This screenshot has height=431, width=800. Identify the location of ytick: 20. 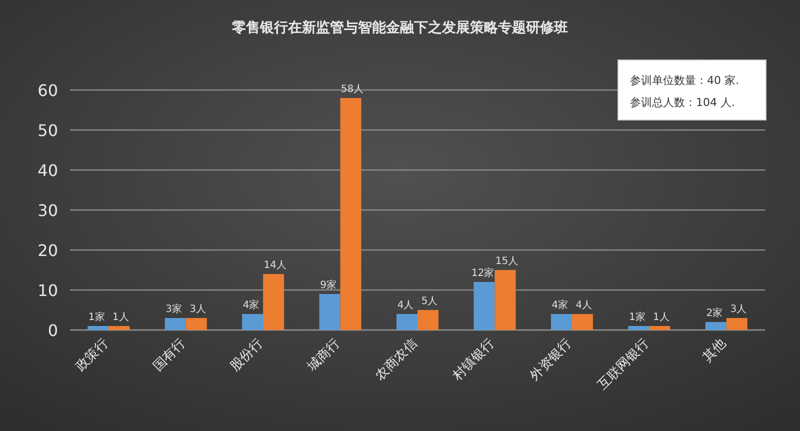
(48, 250).